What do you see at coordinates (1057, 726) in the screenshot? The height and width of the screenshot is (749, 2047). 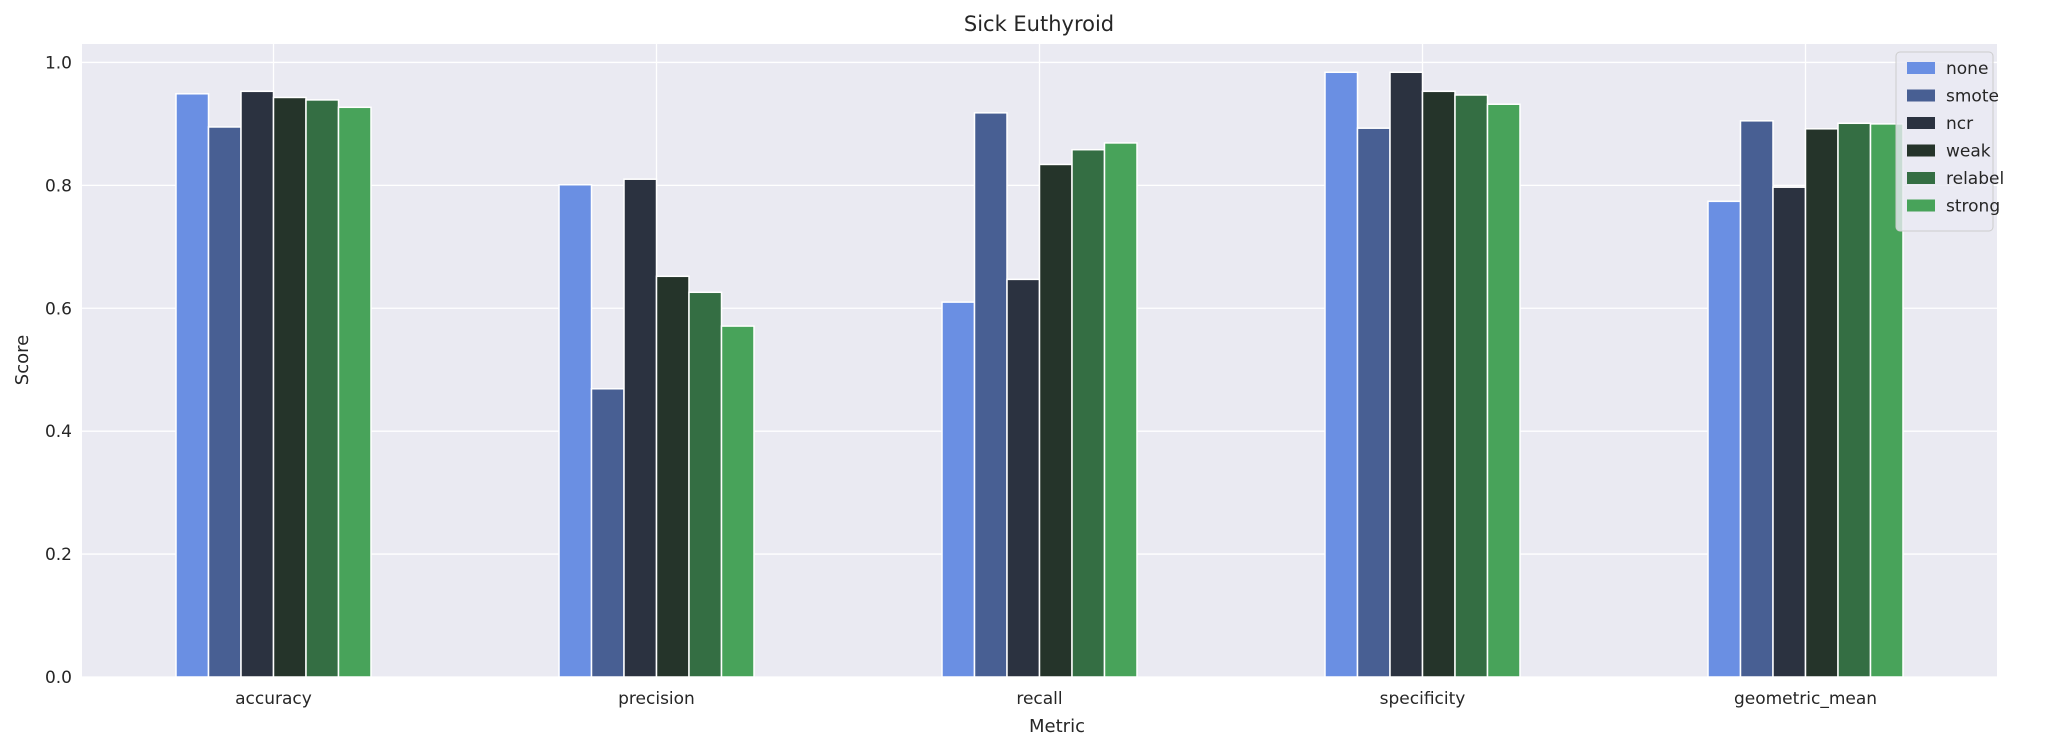 I see `x-axis-label: Metric` at bounding box center [1057, 726].